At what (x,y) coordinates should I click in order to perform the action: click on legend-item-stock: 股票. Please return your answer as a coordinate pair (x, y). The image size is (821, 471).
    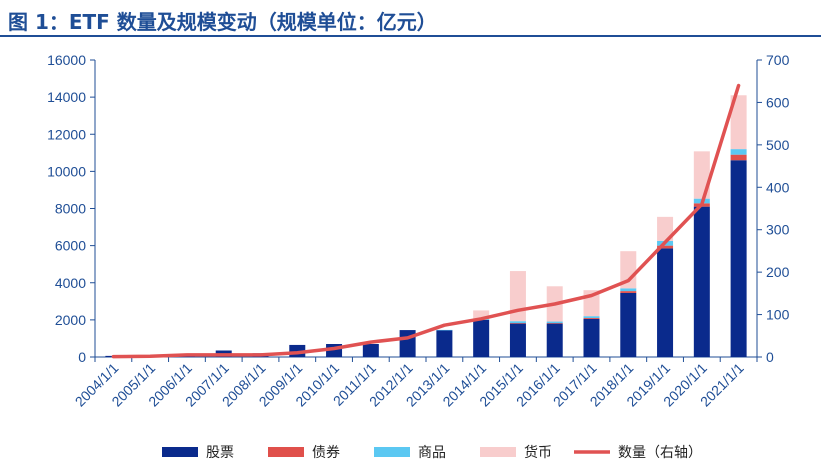
    Looking at the image, I should click on (198, 453).